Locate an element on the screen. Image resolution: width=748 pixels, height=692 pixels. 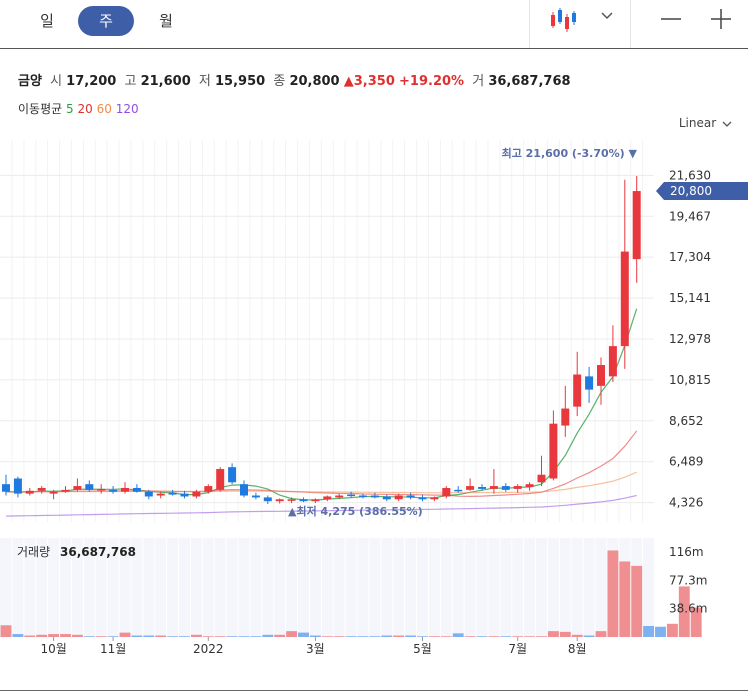
ma-5: 5 is located at coordinates (70, 109).